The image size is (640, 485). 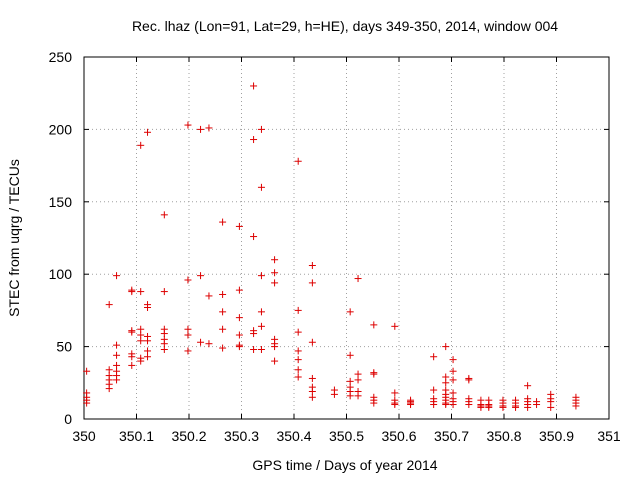 I want to click on x-tick-label: 351, so click(x=609, y=436).